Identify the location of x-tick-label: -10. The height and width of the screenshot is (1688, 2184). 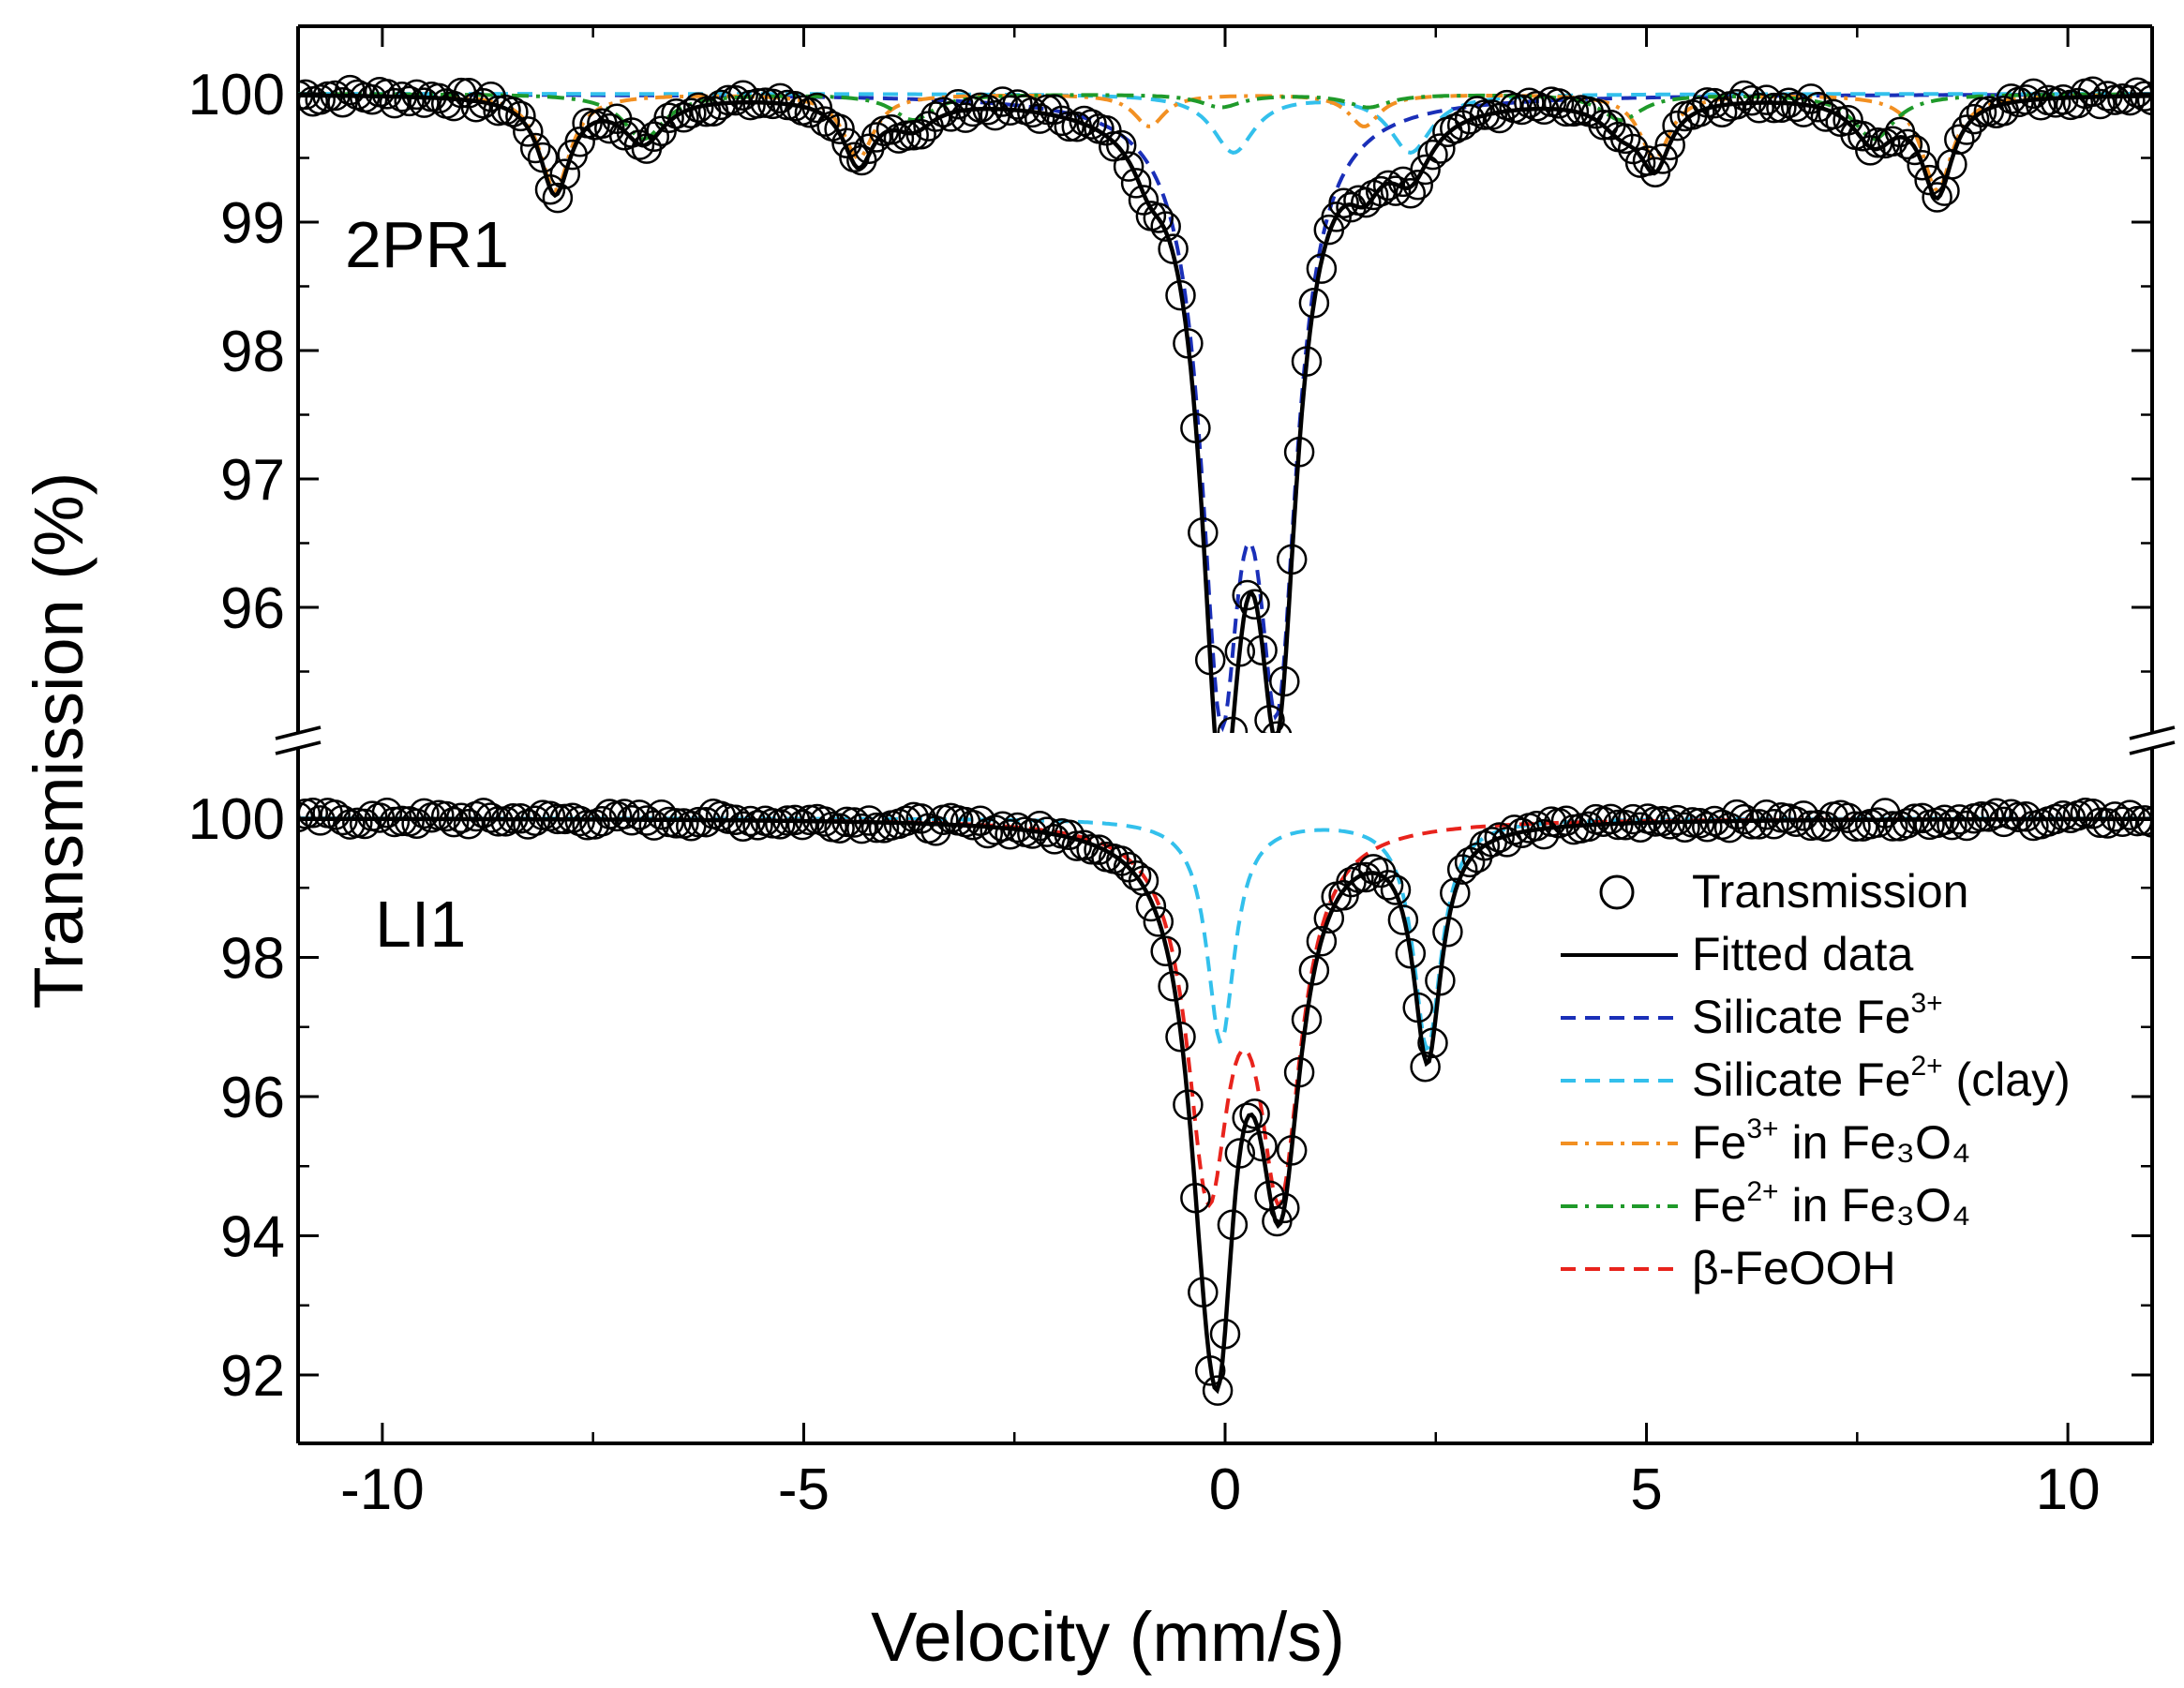
(382, 1489).